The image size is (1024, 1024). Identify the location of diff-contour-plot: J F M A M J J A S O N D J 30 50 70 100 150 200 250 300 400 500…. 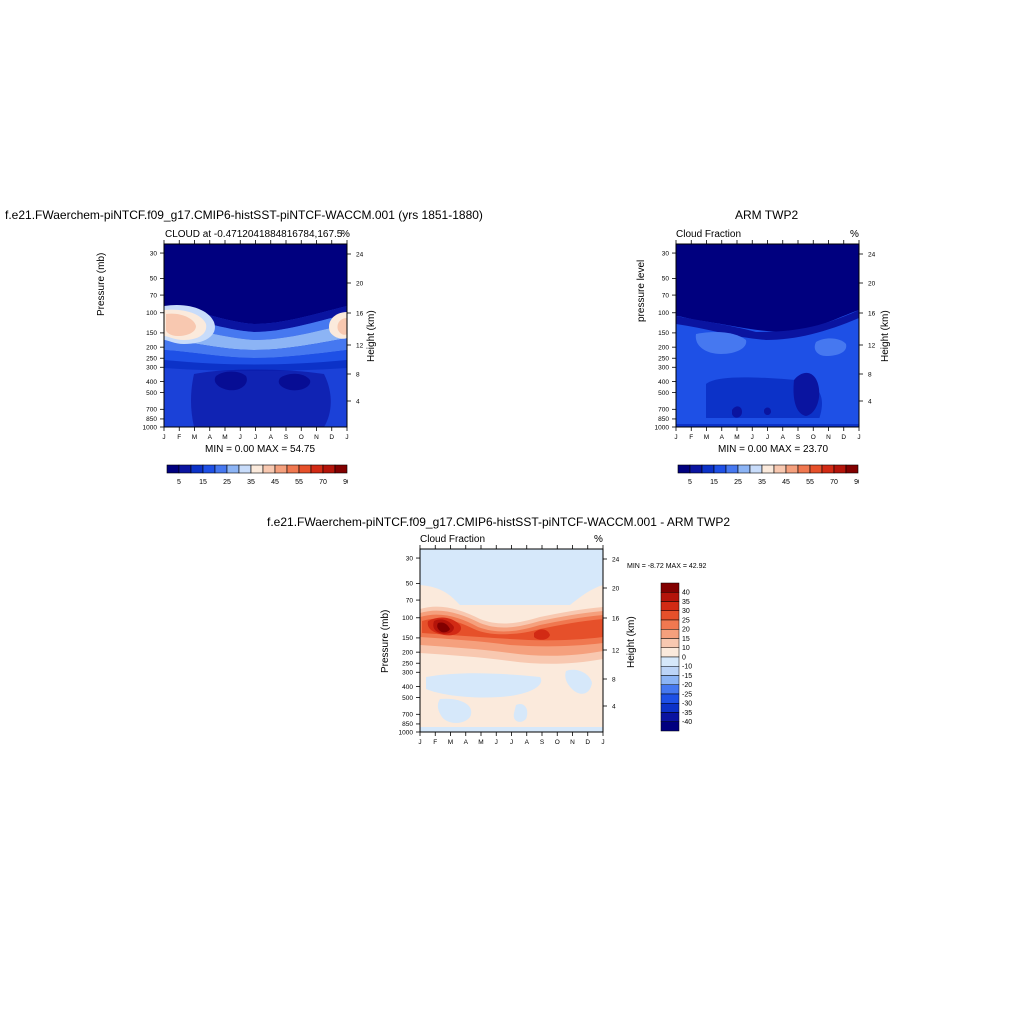
(509, 645).